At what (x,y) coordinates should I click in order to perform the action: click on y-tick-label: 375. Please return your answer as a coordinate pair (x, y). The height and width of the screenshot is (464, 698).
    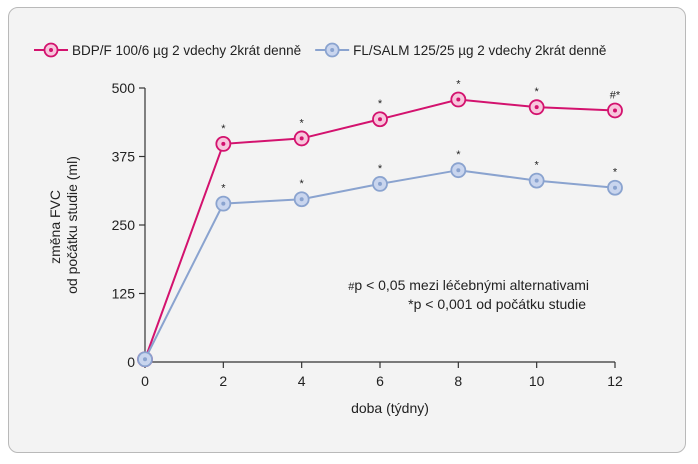
    Looking at the image, I should click on (124, 157).